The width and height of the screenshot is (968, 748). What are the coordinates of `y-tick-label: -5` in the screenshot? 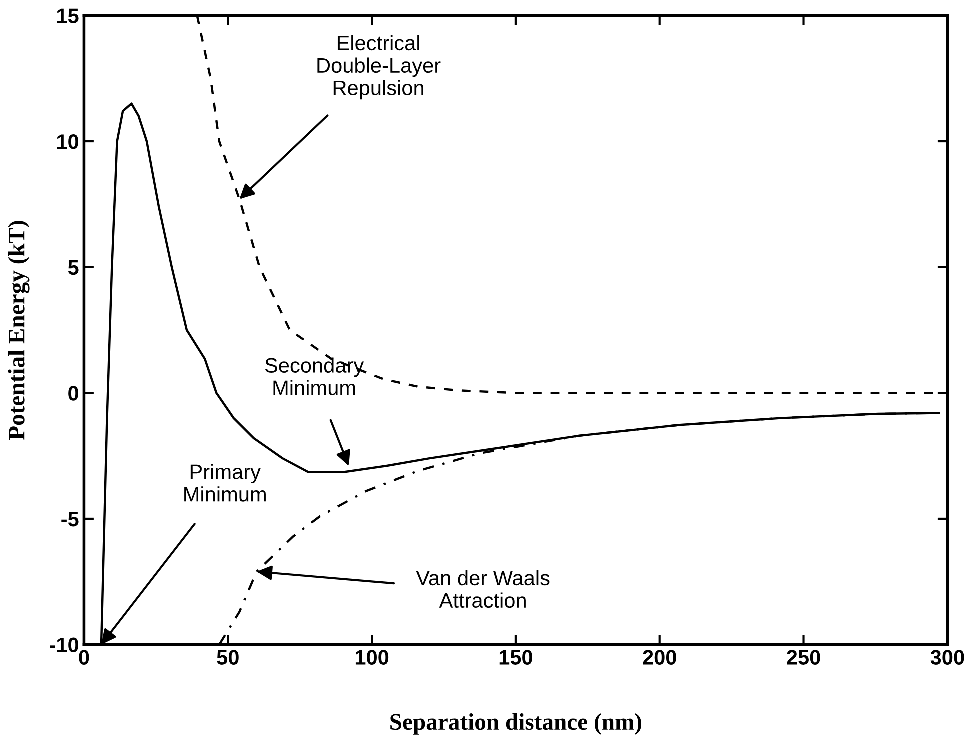 It's located at (70, 519).